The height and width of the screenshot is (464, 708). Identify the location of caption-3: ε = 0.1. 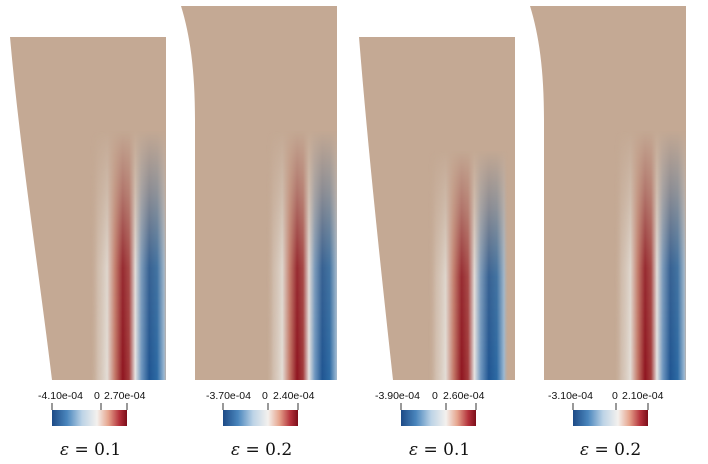
(439, 450).